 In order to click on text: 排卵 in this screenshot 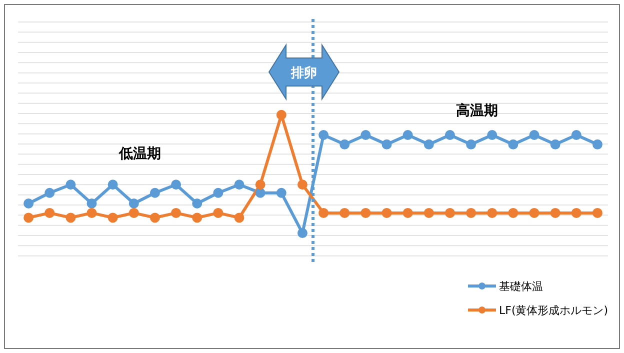, I will do `click(303, 73)`.